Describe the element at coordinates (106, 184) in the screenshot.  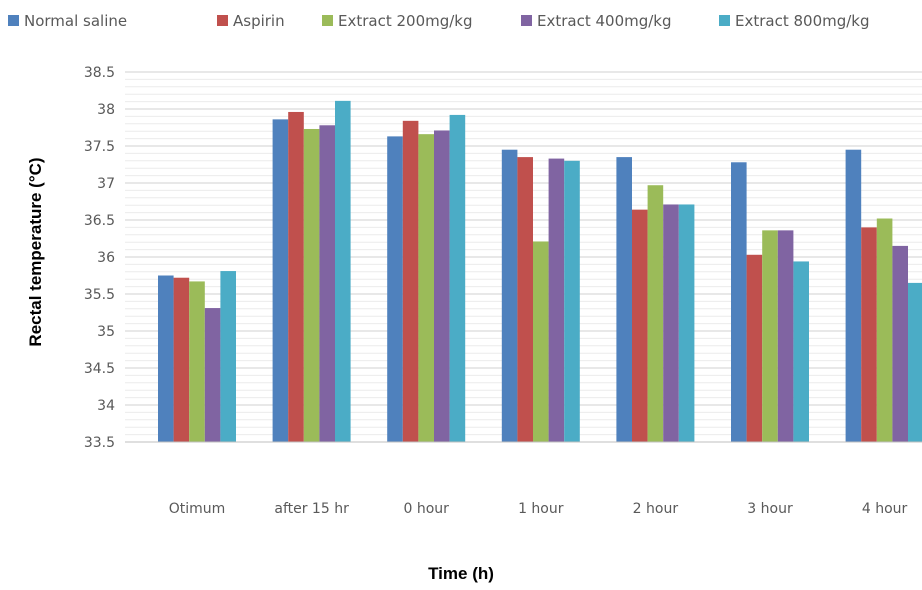
I see `y-tick-label: 37` at that location.